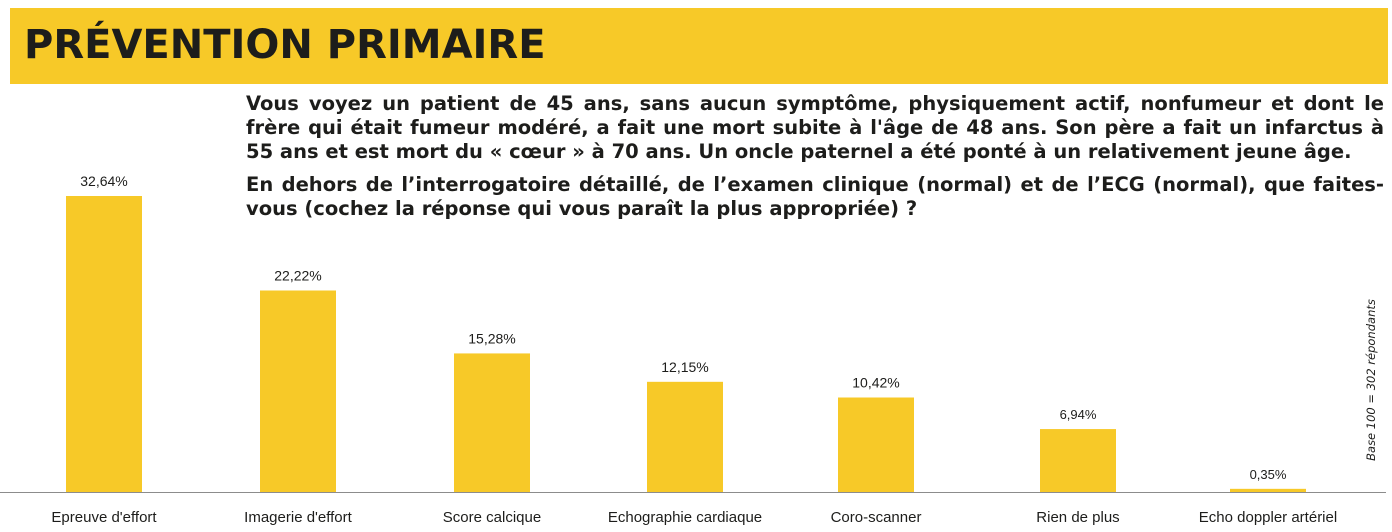 The height and width of the screenshot is (532, 1392). I want to click on base-note: Base 100 = 302 répondants, so click(1371, 380).